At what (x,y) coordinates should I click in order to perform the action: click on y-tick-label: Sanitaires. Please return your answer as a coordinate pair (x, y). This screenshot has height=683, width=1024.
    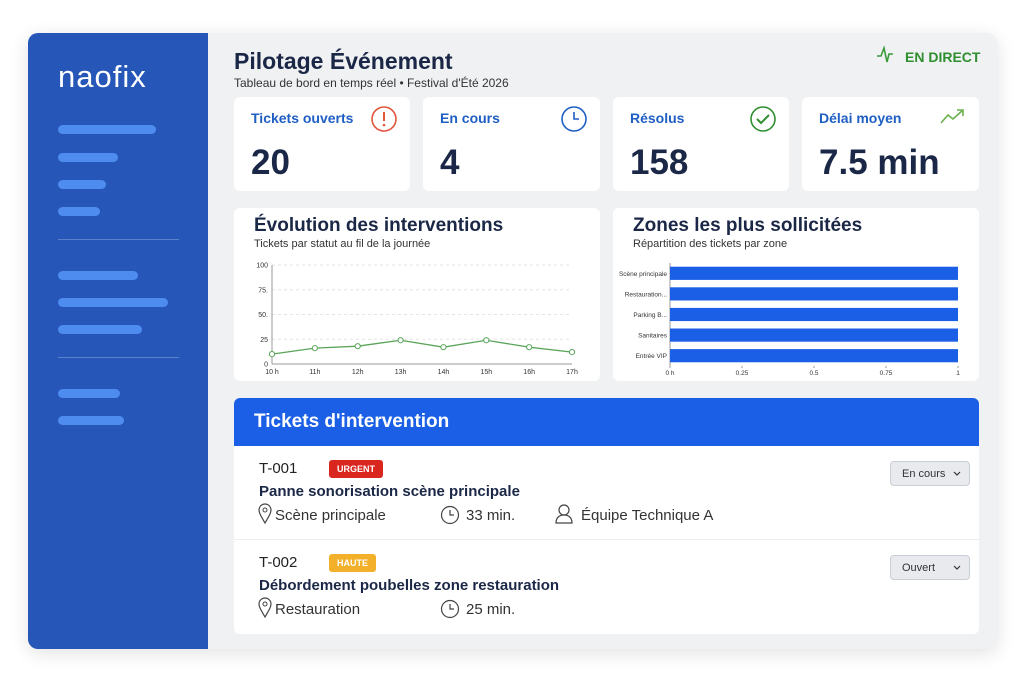
    Looking at the image, I should click on (653, 336).